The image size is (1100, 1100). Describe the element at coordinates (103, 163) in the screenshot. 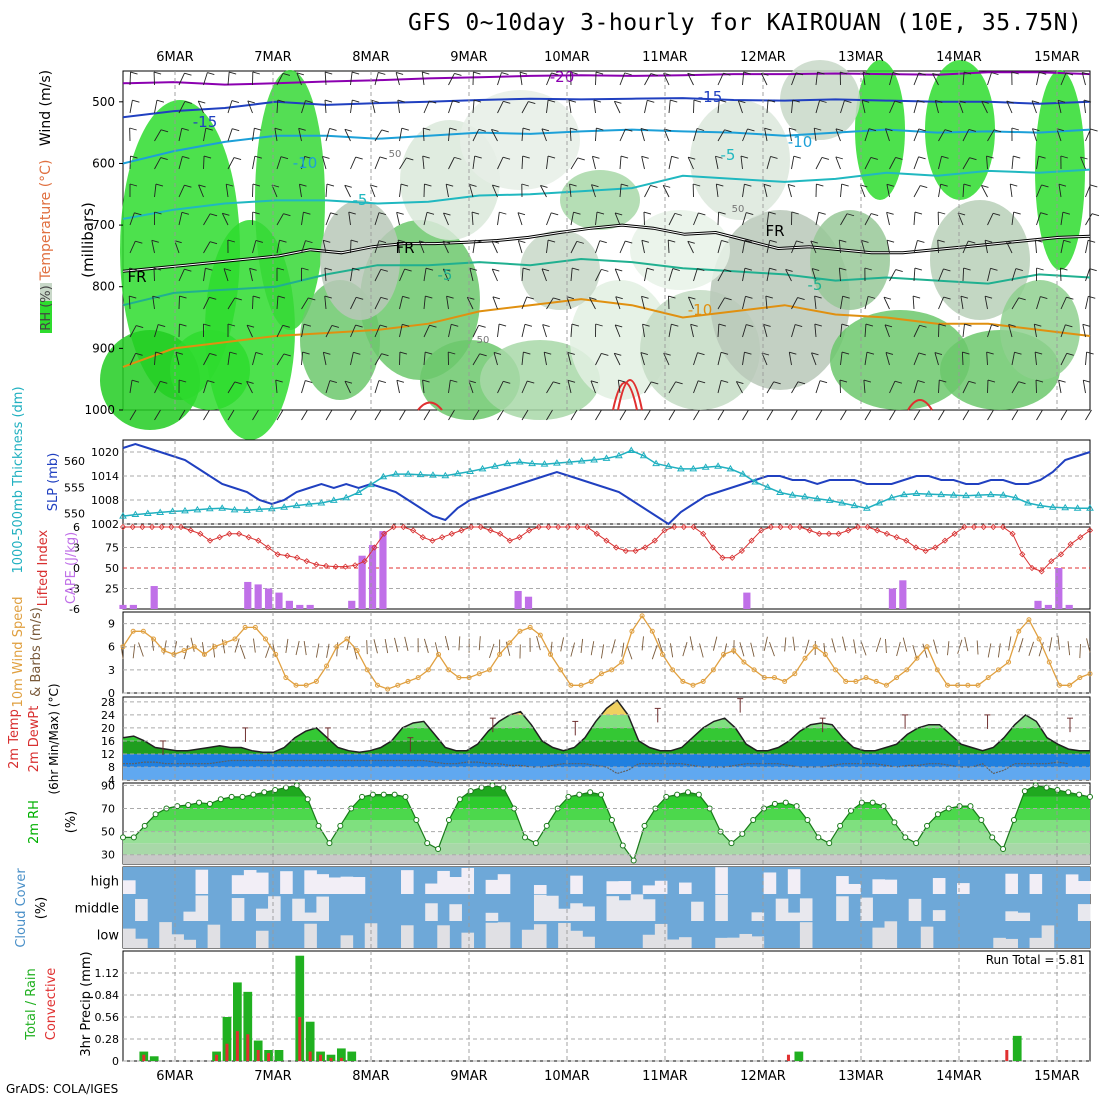

I see `y-tick-pressure: 600` at that location.